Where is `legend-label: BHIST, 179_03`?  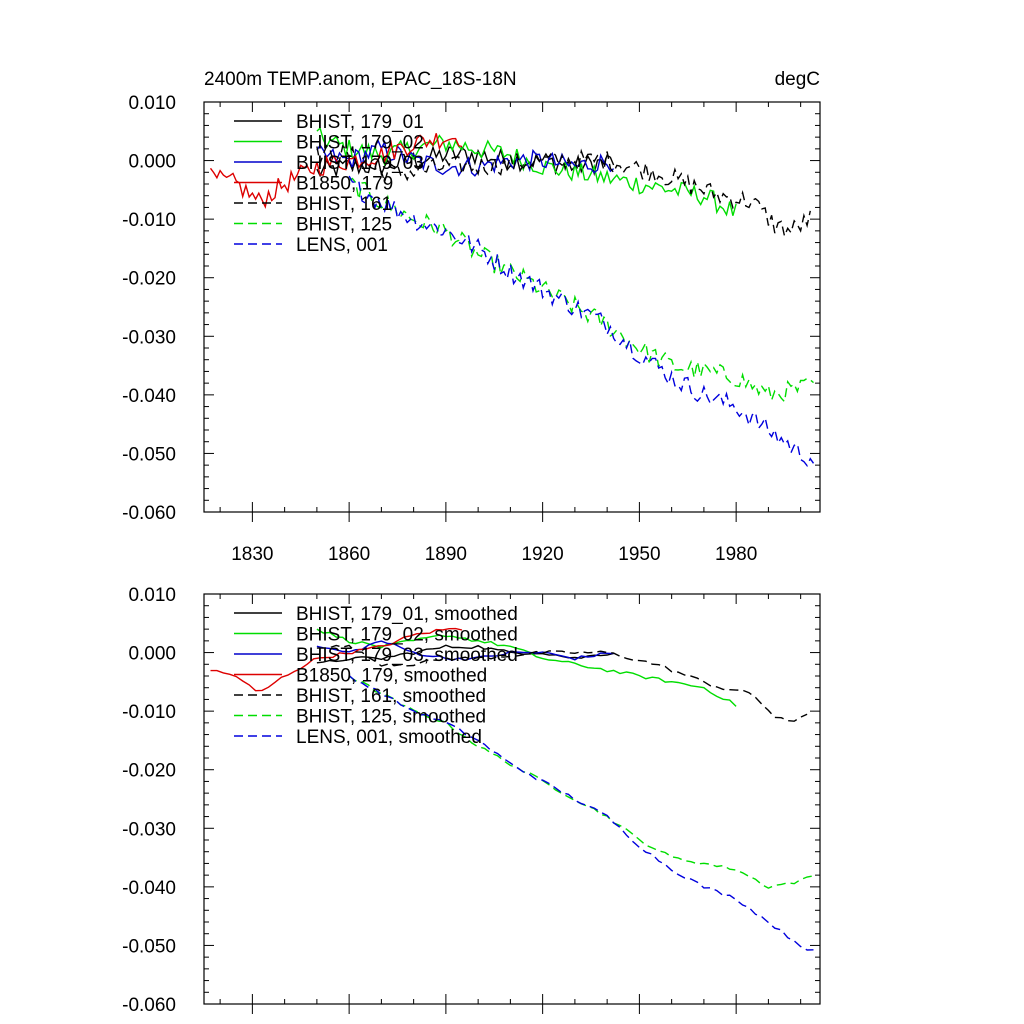 legend-label: BHIST, 179_03 is located at coordinates (360, 163).